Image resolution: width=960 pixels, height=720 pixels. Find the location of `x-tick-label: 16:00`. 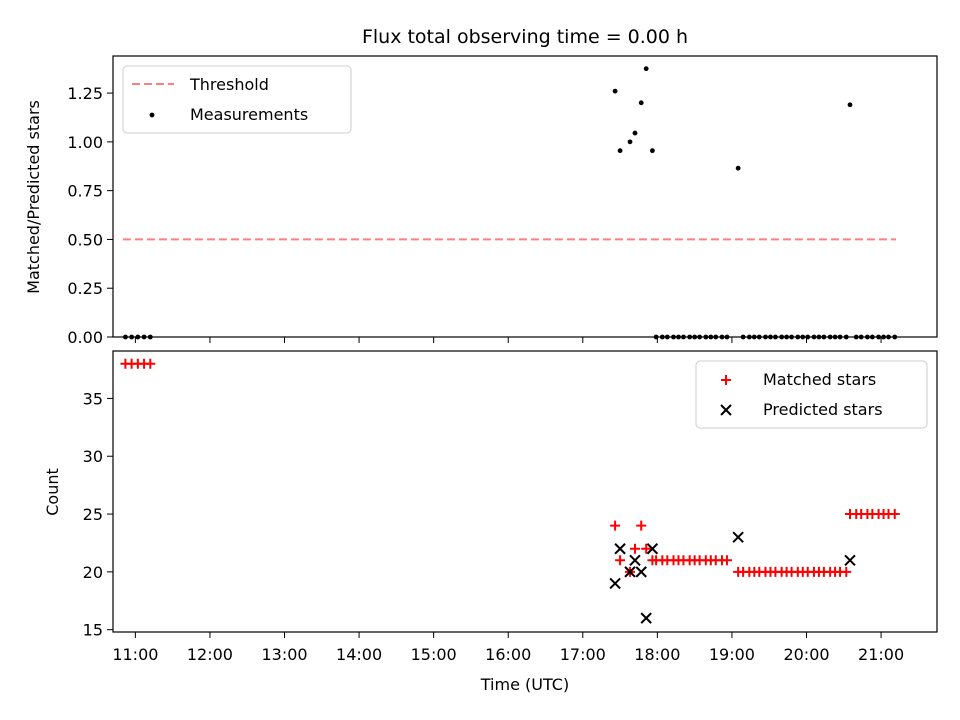

x-tick-label: 16:00 is located at coordinates (508, 654).